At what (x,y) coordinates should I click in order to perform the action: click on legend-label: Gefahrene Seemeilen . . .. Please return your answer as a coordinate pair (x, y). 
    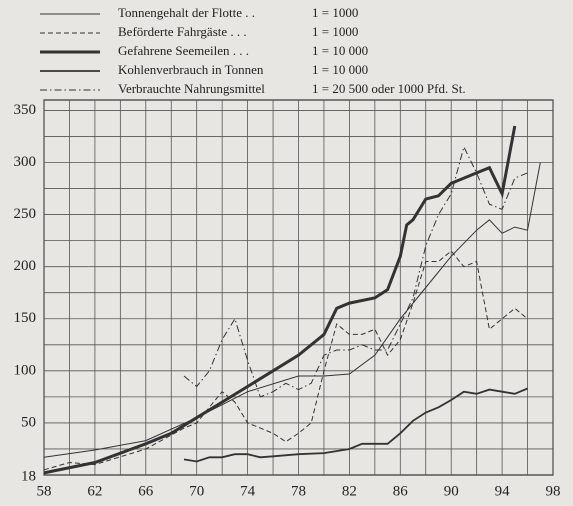
    Looking at the image, I should click on (183, 50).